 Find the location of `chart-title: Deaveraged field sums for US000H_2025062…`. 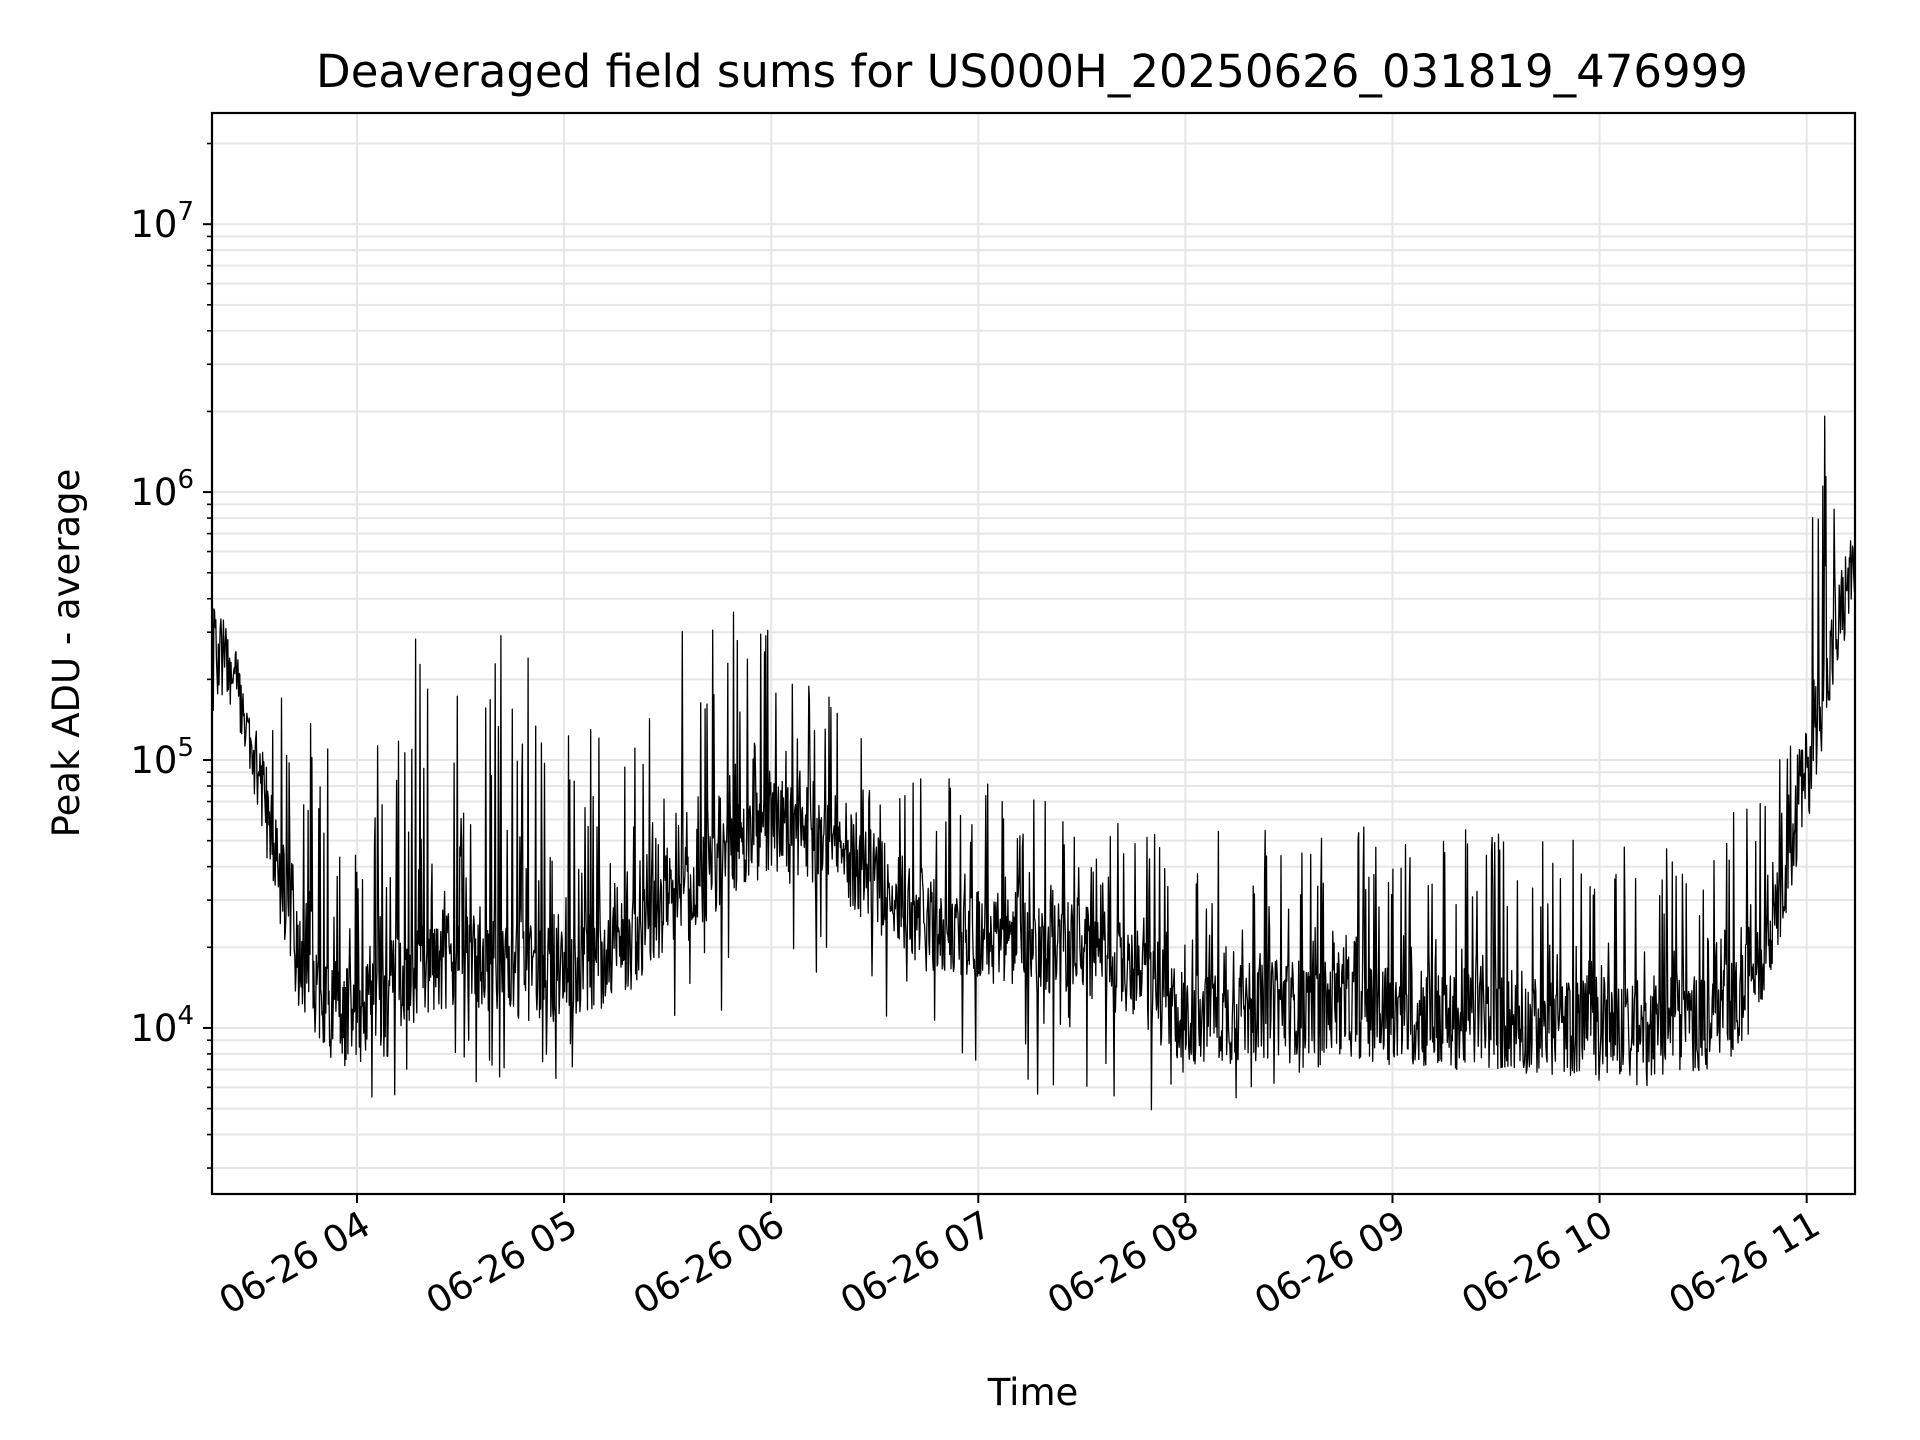

chart-title: Deaveraged field sums for US000H_2025062… is located at coordinates (1032, 71).